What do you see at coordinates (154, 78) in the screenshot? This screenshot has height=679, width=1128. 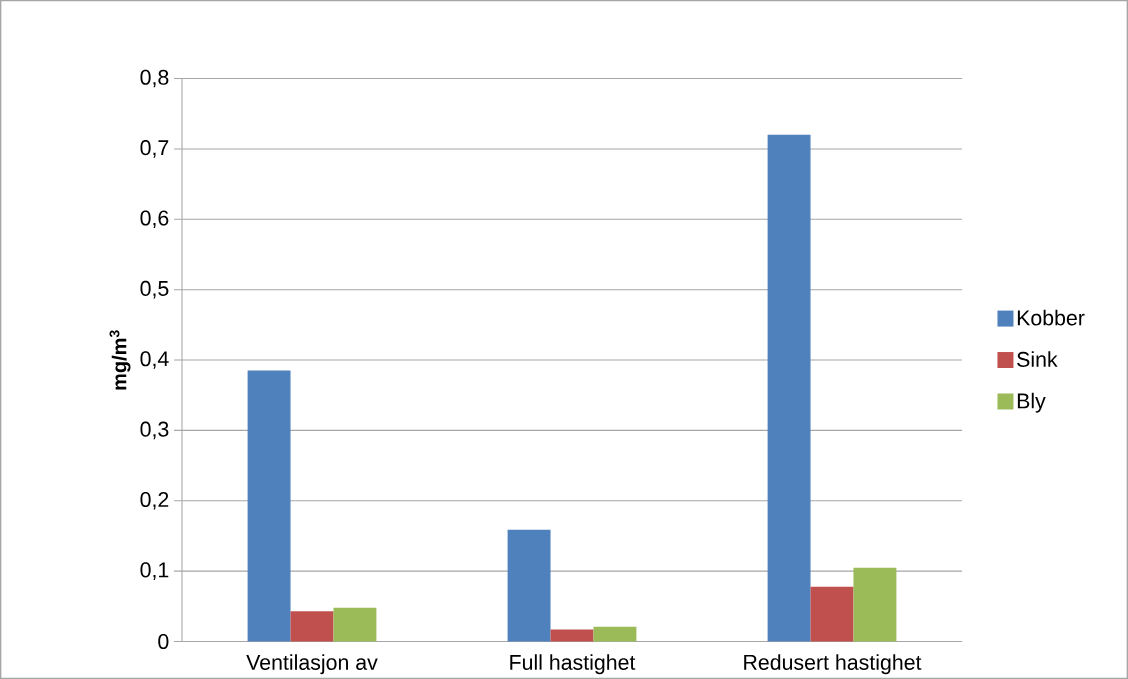 I see `y-tick-label: 0,8` at bounding box center [154, 78].